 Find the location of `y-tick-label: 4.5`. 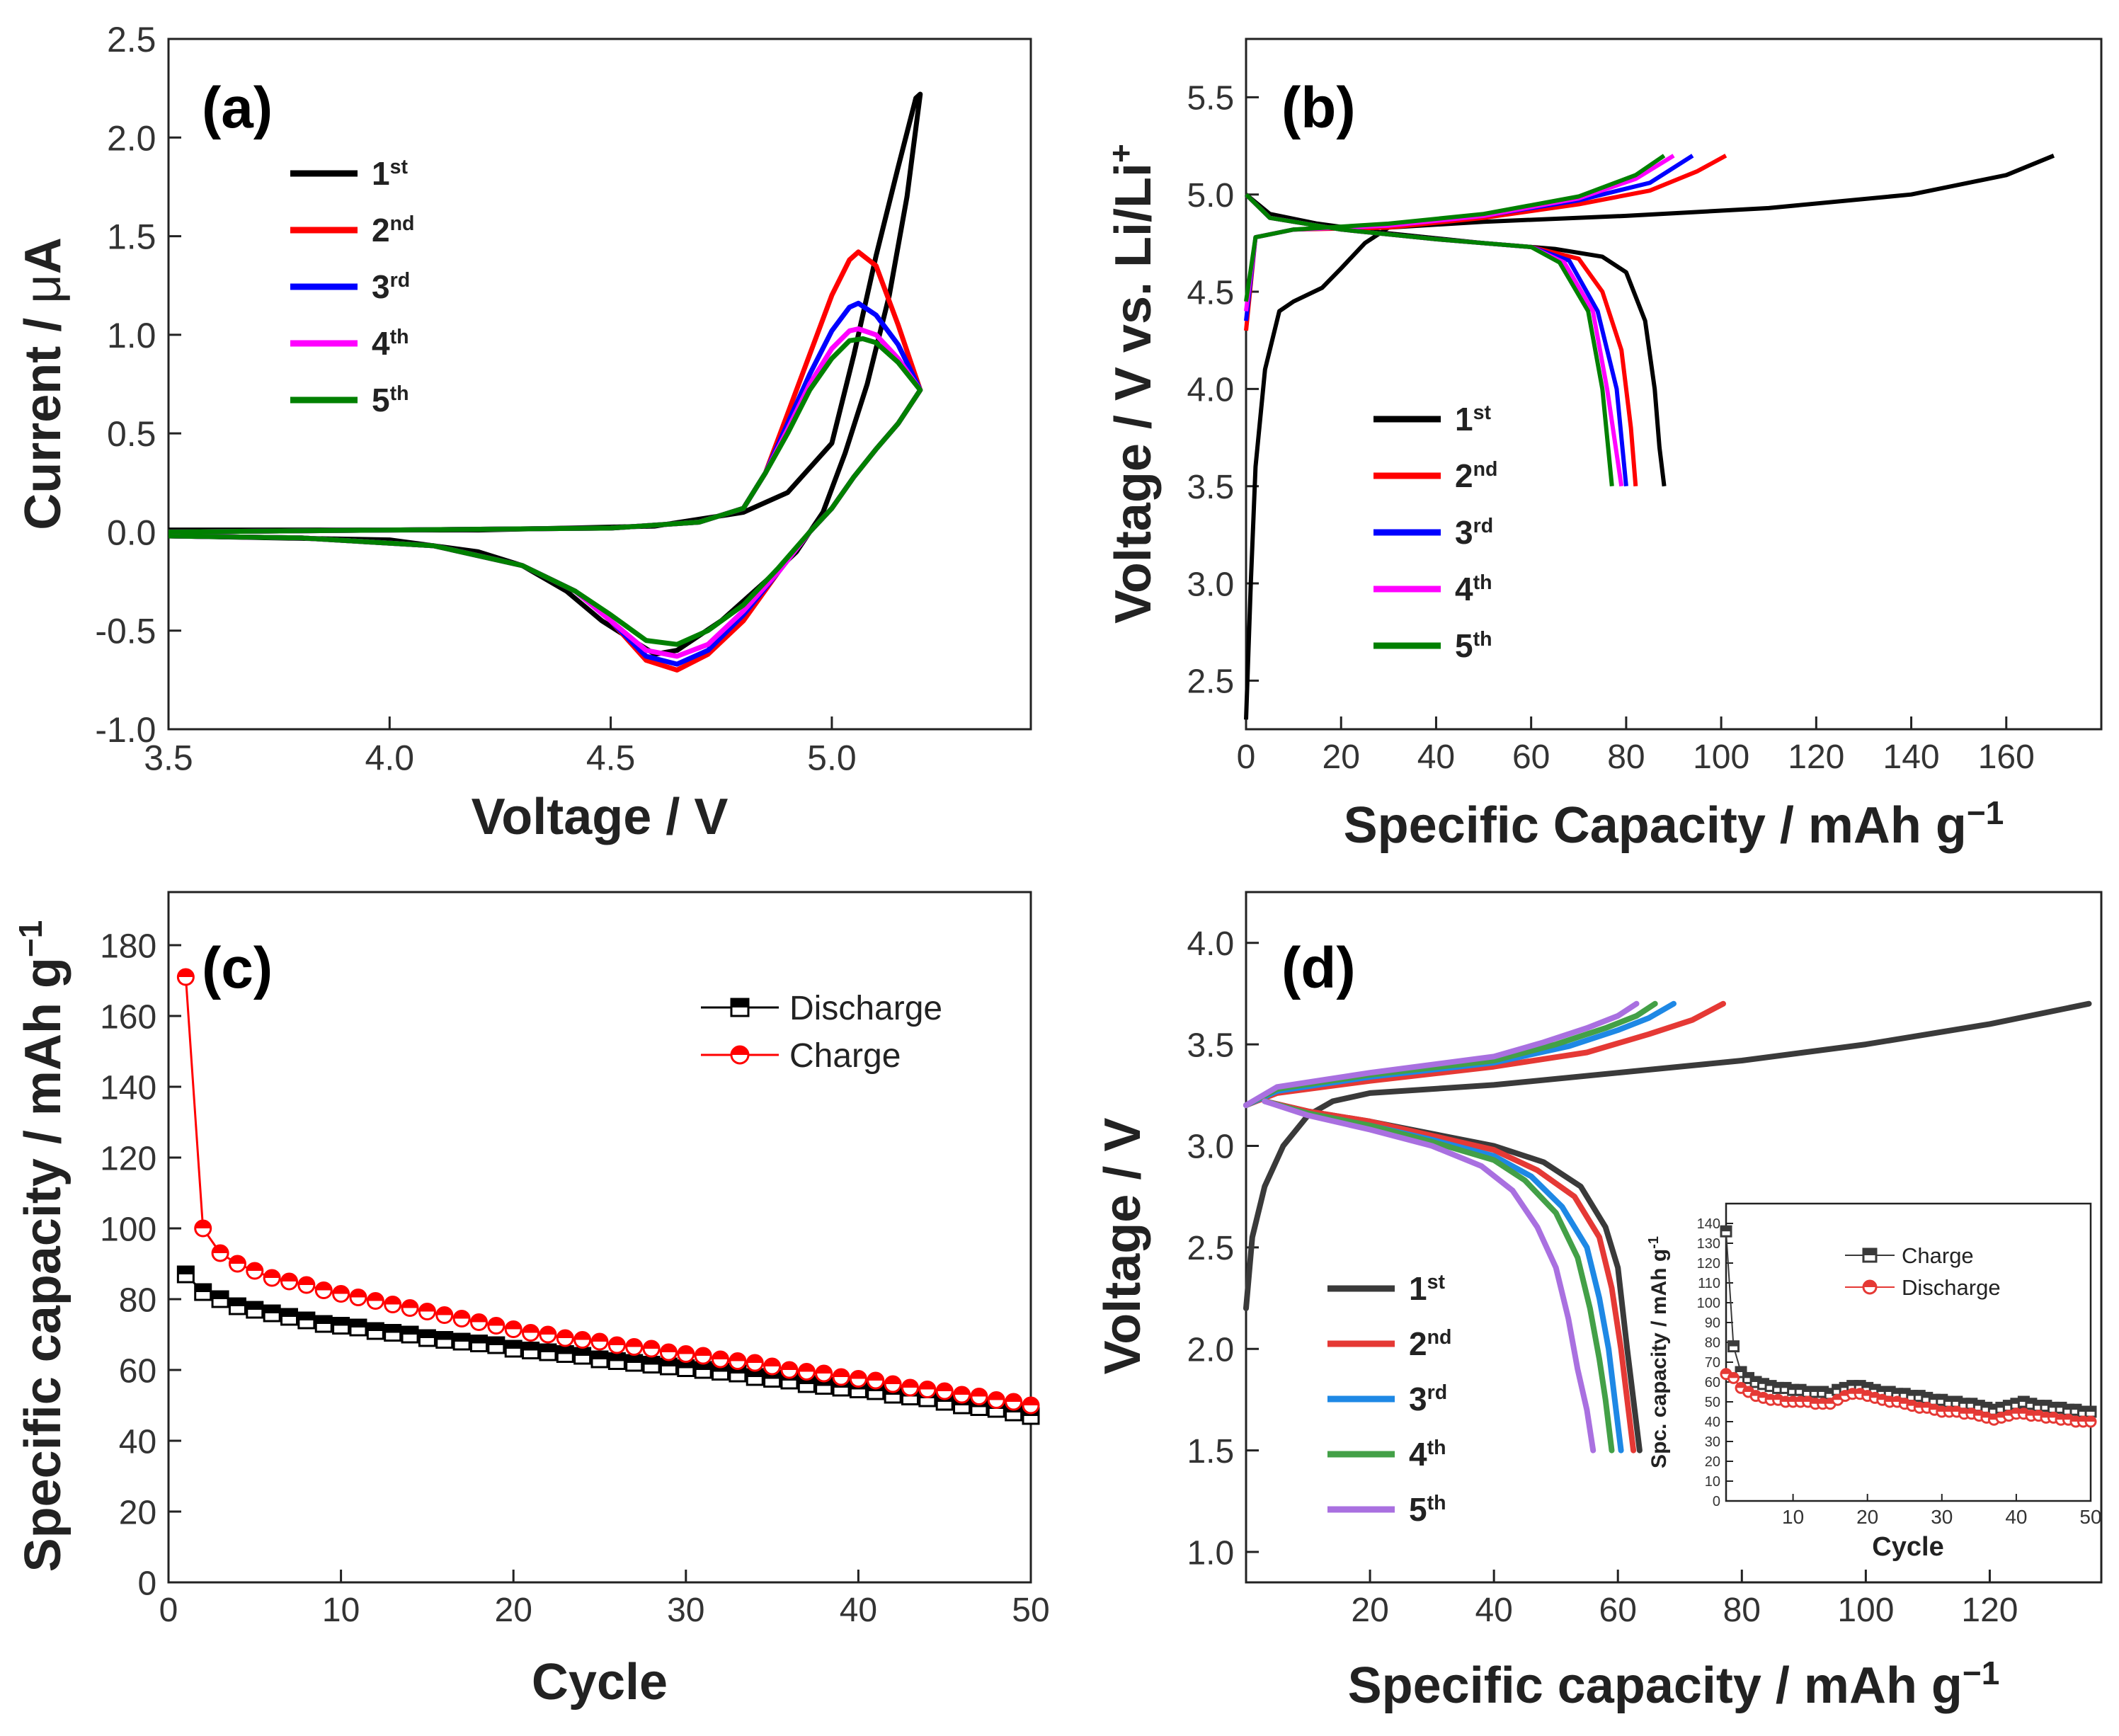

y-tick-label: 4.5 is located at coordinates (1210, 293).